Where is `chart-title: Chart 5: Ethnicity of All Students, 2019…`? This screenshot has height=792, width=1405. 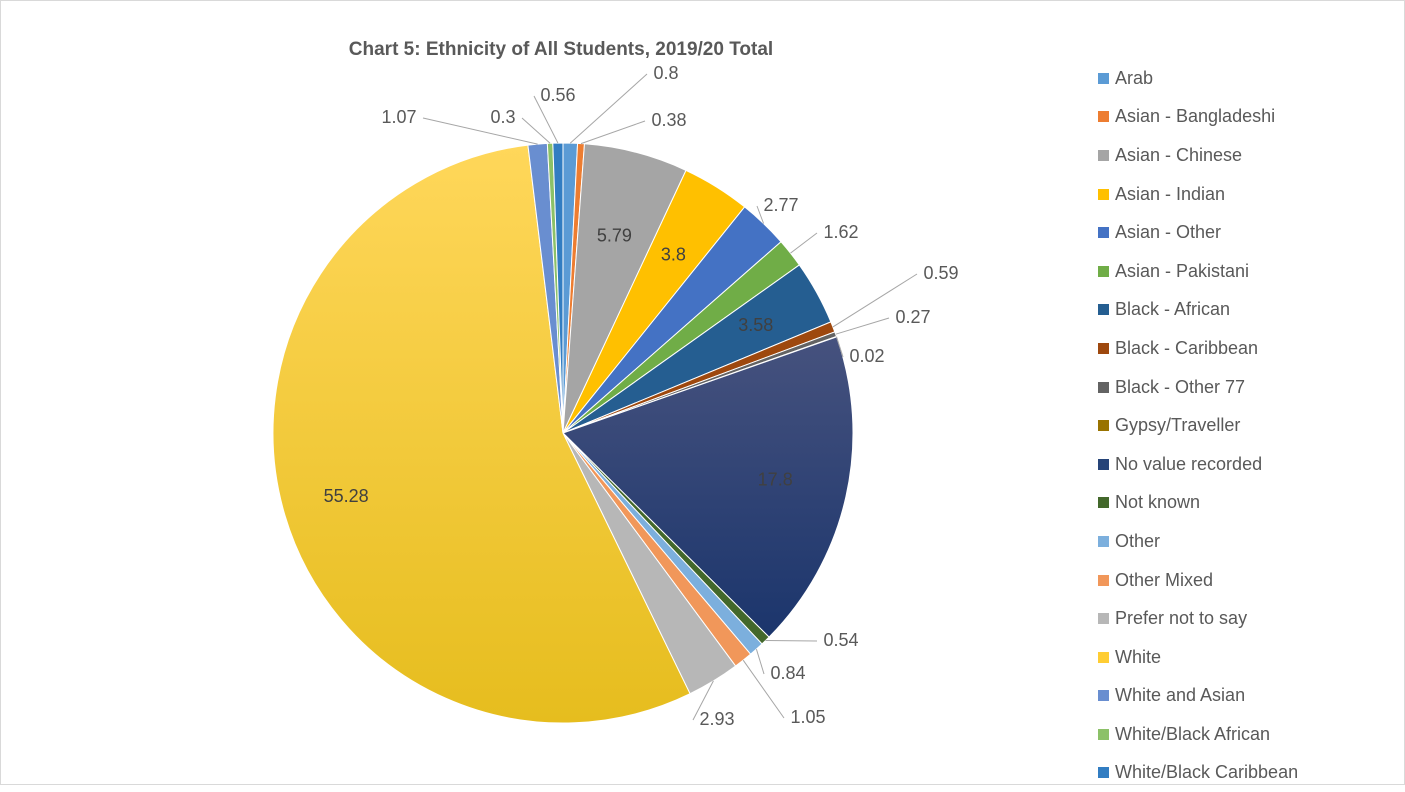
chart-title: Chart 5: Ethnicity of All Students, 2019… is located at coordinates (561, 49).